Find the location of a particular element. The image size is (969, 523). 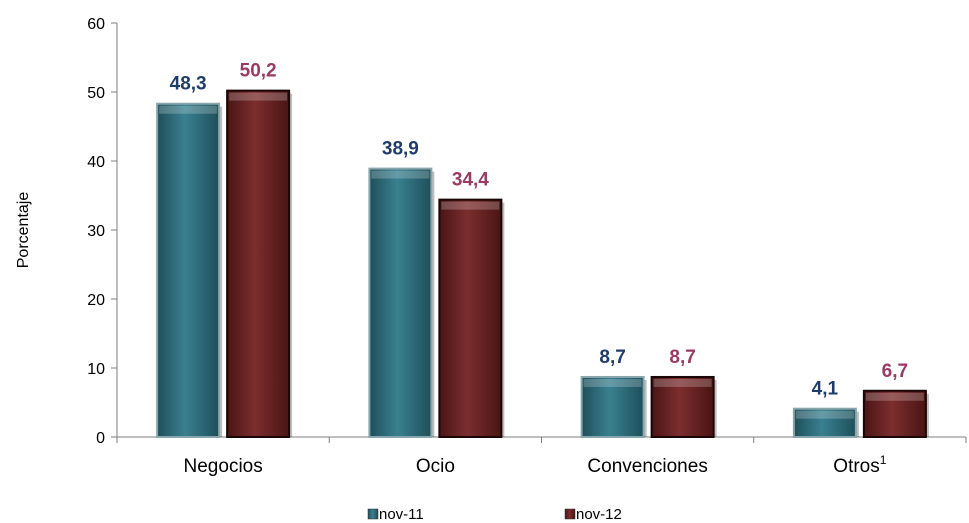

category-label: Ocio is located at coordinates (435, 466).